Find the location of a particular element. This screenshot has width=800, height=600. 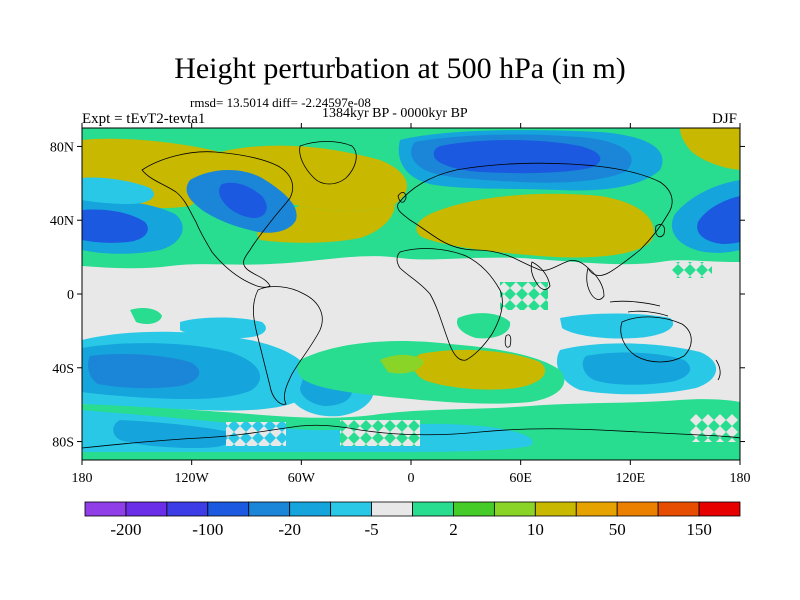

lon-tick-label: 120E is located at coordinates (631, 478).